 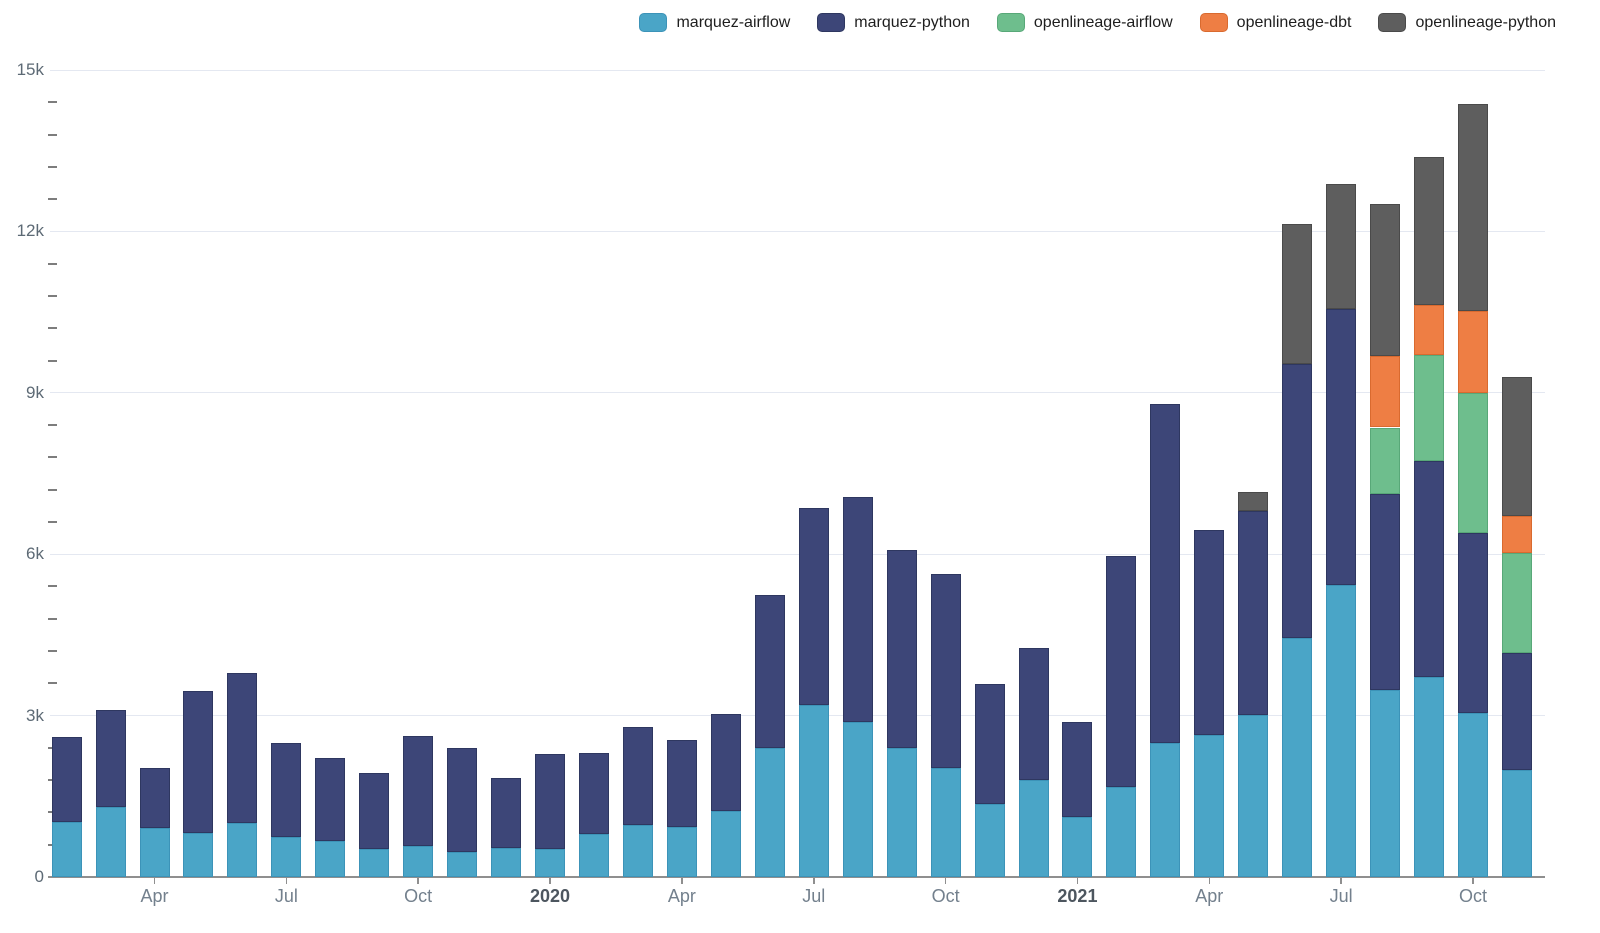 What do you see at coordinates (1392, 22) in the screenshot?
I see `legend-swatch-icon` at bounding box center [1392, 22].